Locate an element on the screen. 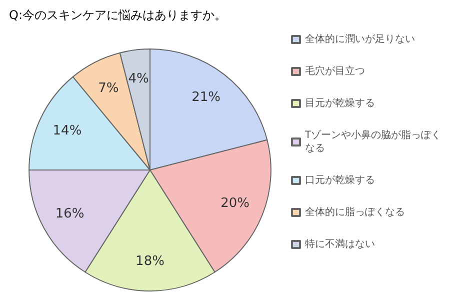 The image size is (454, 295). data-label: 18% is located at coordinates (150, 261).